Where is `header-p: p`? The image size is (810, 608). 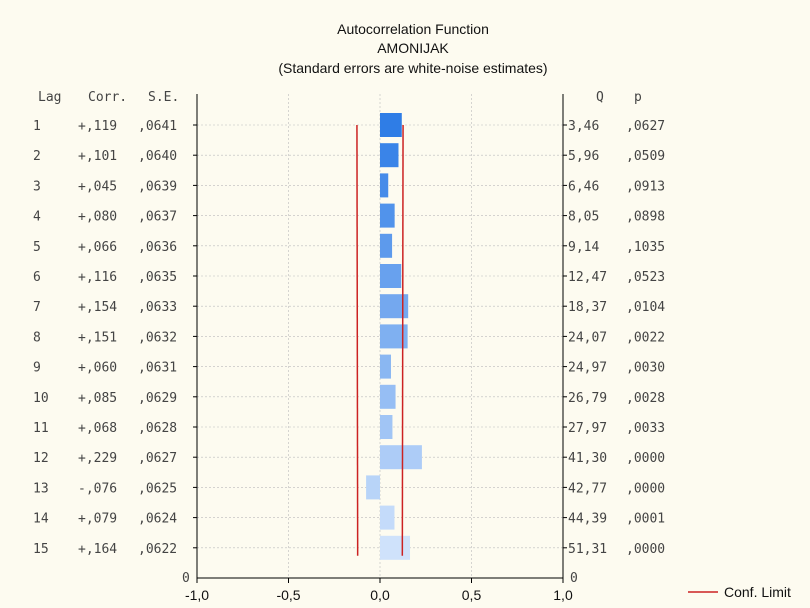
header-p: p is located at coordinates (638, 97).